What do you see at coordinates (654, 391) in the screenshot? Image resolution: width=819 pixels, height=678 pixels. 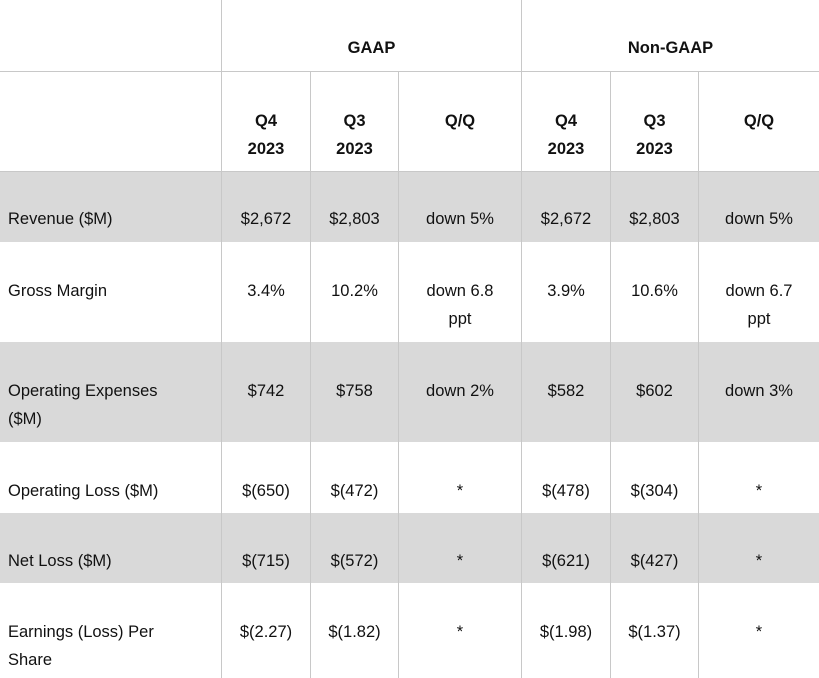 I see `table-cell: $602` at bounding box center [654, 391].